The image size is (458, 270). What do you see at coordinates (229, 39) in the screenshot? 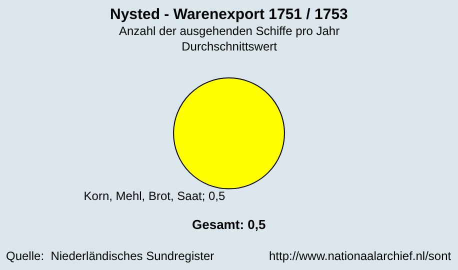
I see `chart-subtitle: Anzahl der ausgehenden Schiffe pro Jahr Durchschnittswert` at bounding box center [229, 39].